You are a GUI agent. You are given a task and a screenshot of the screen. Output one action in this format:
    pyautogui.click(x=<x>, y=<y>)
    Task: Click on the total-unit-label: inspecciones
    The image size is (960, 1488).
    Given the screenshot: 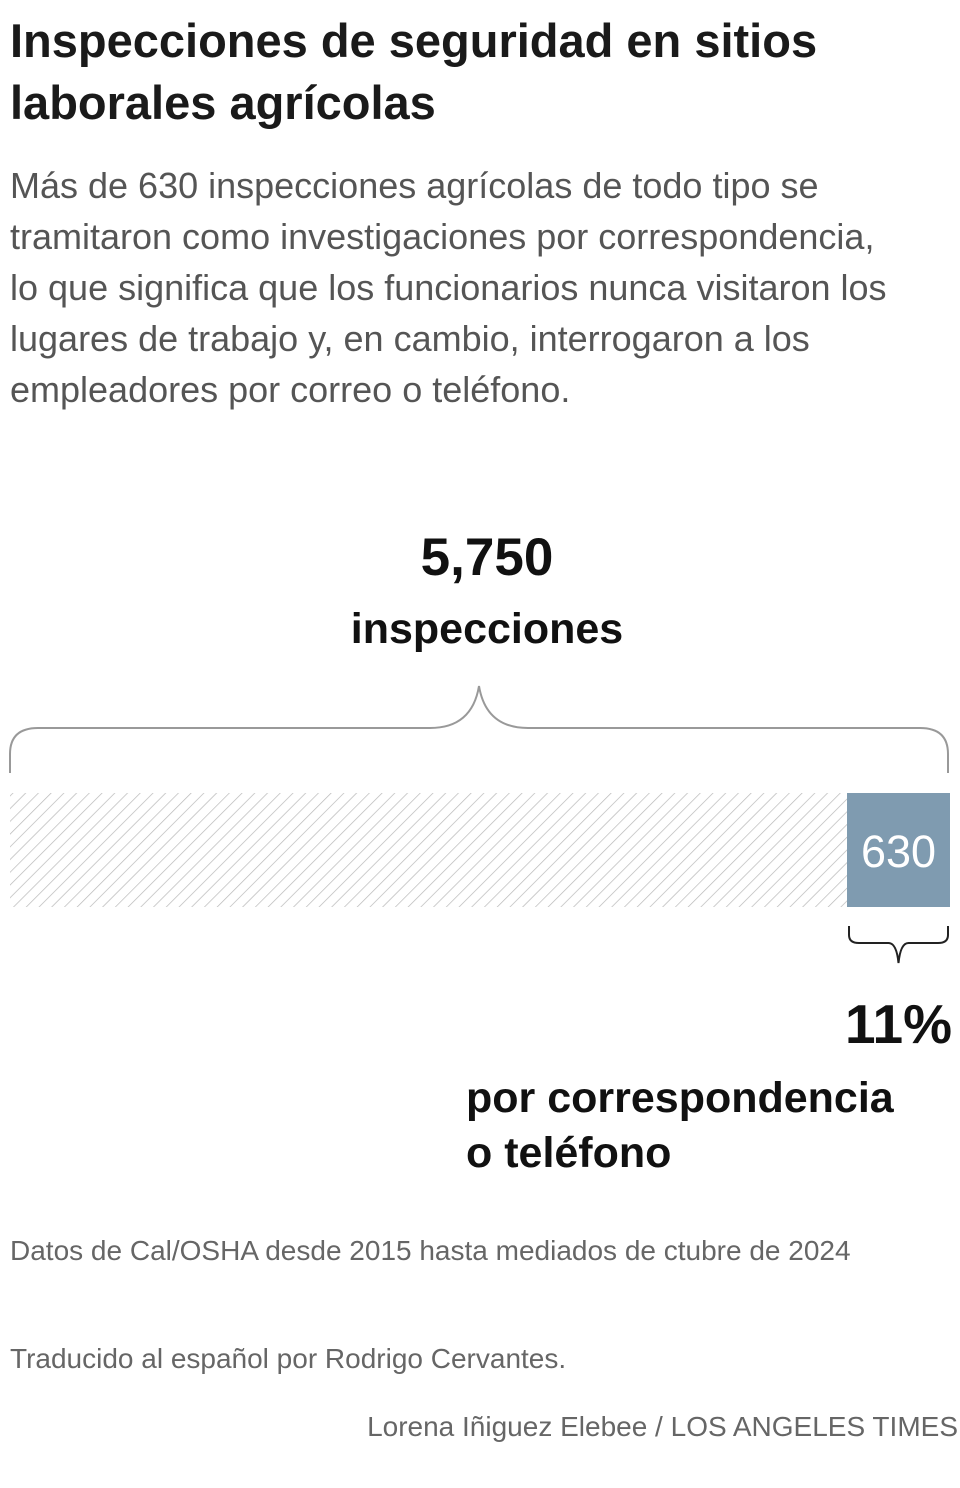 What is the action you would take?
    pyautogui.click(x=487, y=629)
    